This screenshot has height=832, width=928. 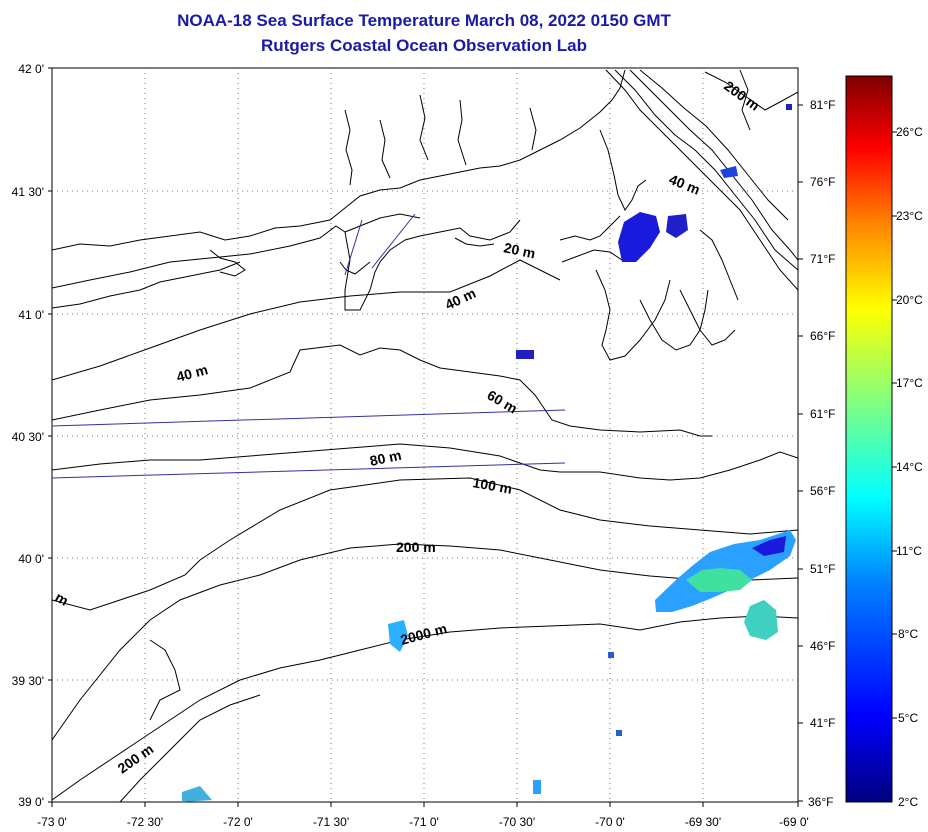 I want to click on lon-label: -69 30', so click(x=703, y=822).